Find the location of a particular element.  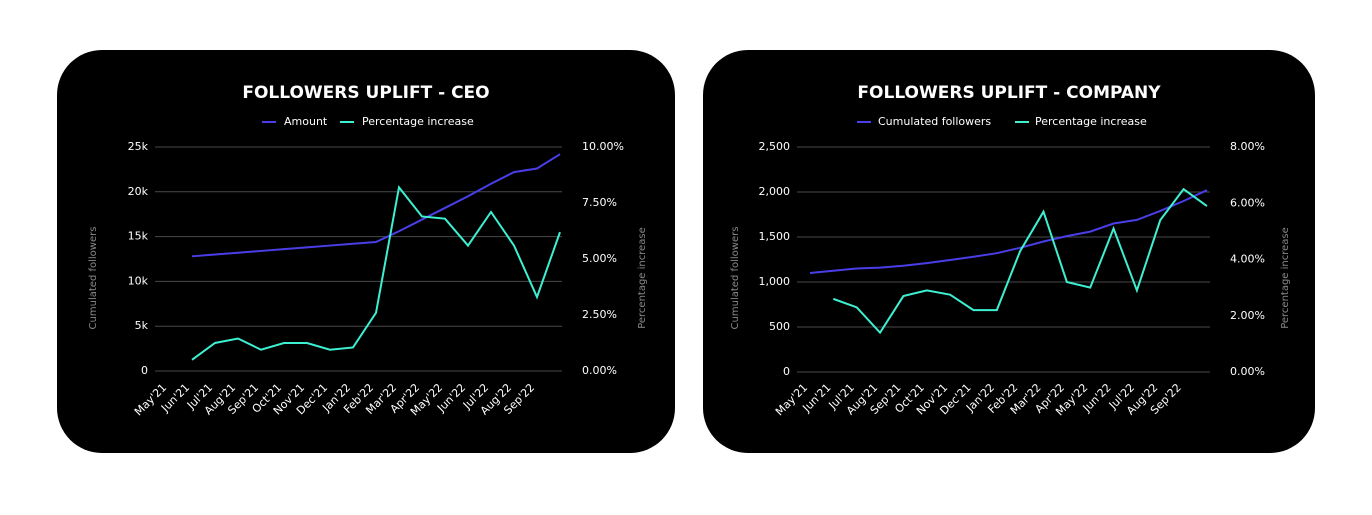

y-tick-label: 500 is located at coordinates (779, 326).